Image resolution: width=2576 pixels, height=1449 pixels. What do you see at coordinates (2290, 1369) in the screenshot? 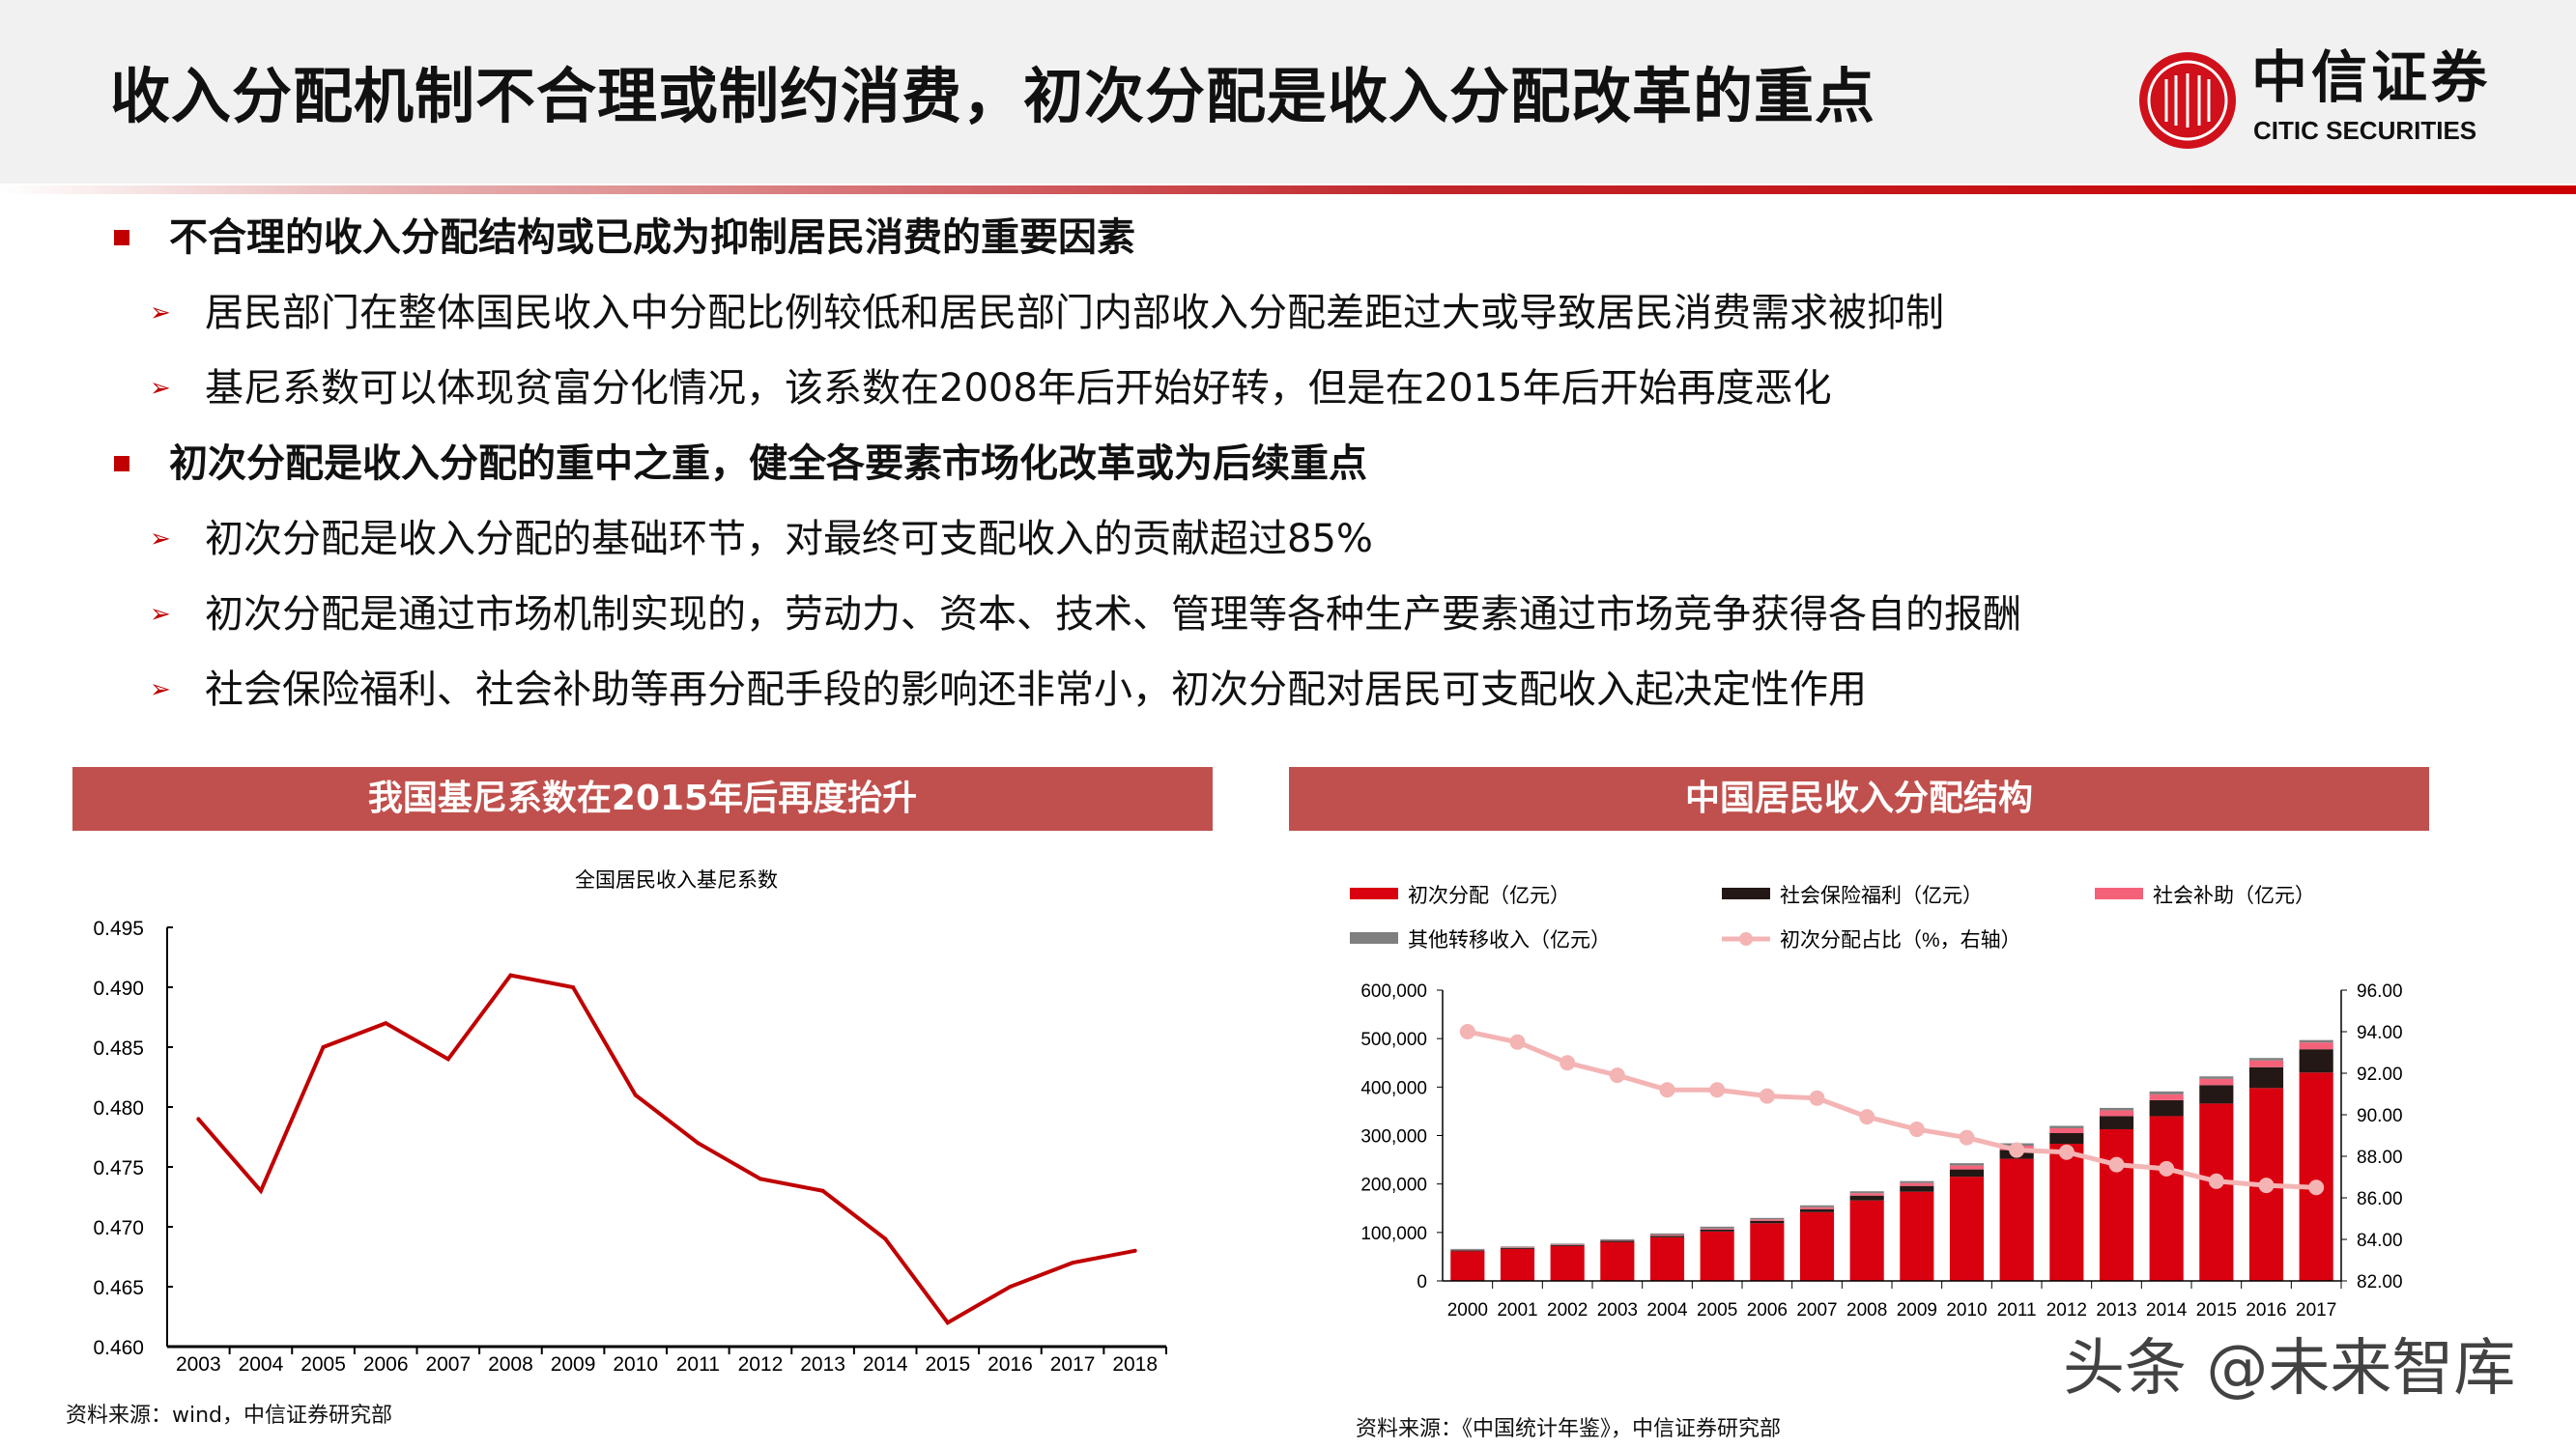
I see `watermark: 头条 @未来智库` at bounding box center [2290, 1369].